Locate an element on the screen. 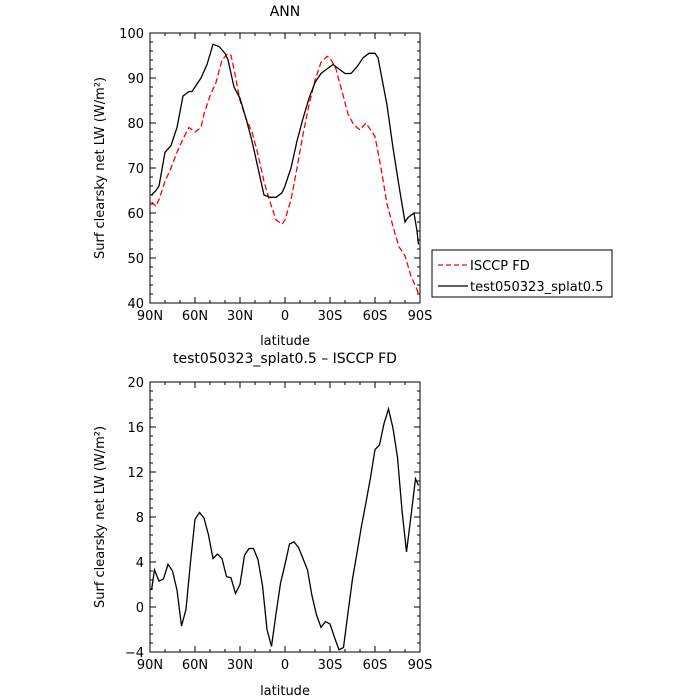 This screenshot has height=700, width=700. top-y-tick-label: 70 is located at coordinates (135, 169).